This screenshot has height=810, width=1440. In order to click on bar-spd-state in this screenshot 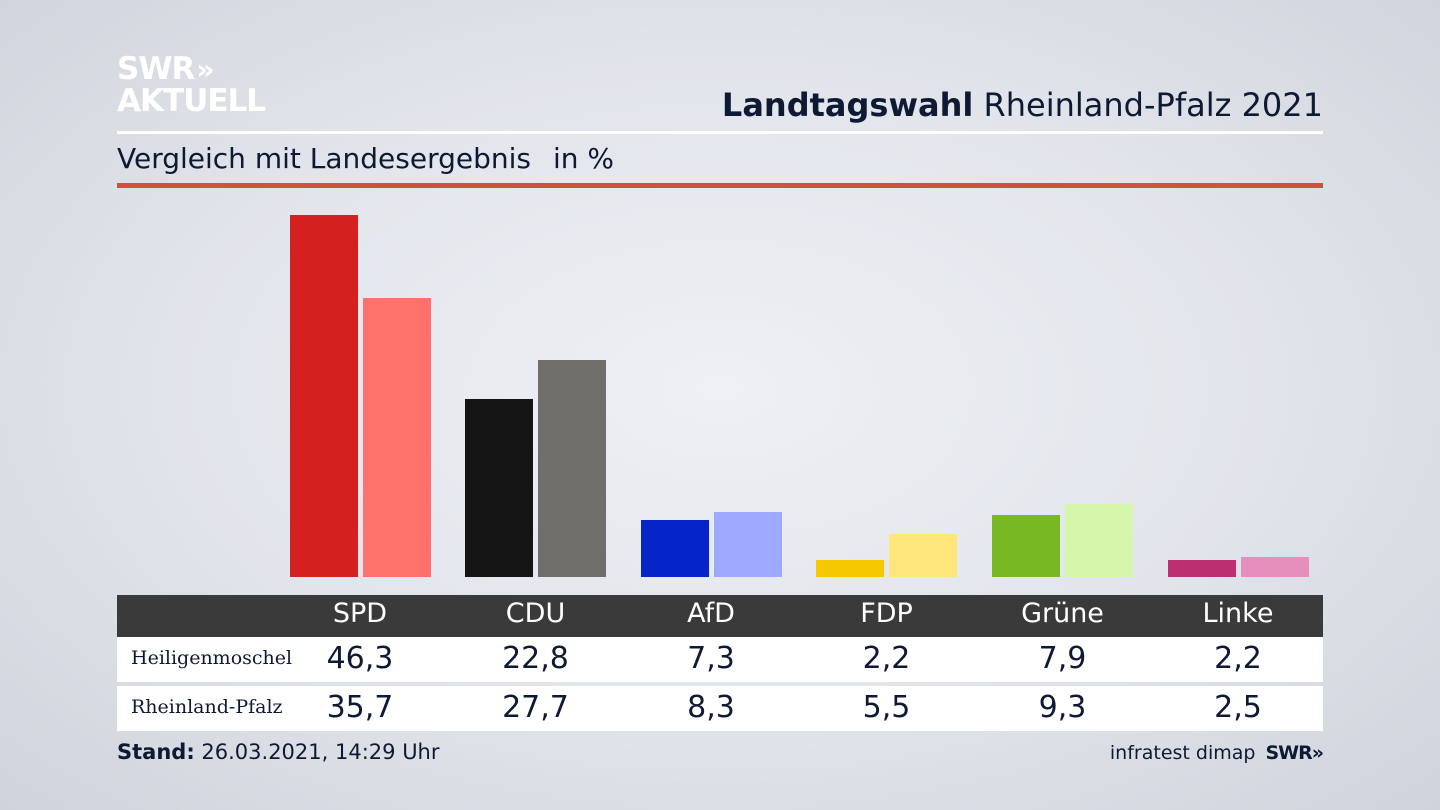, I will do `click(396, 437)`.